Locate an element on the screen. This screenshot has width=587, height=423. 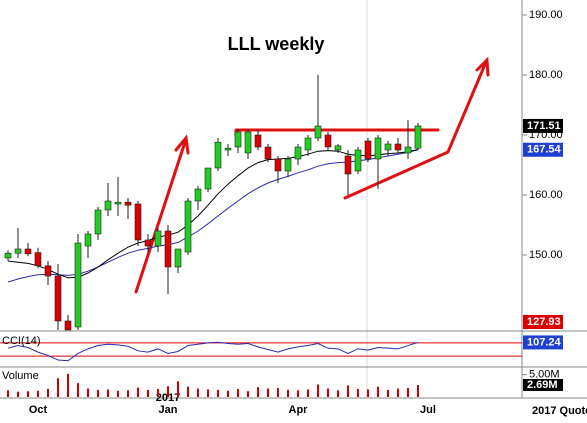
cci-tag is located at coordinates (543, 342).